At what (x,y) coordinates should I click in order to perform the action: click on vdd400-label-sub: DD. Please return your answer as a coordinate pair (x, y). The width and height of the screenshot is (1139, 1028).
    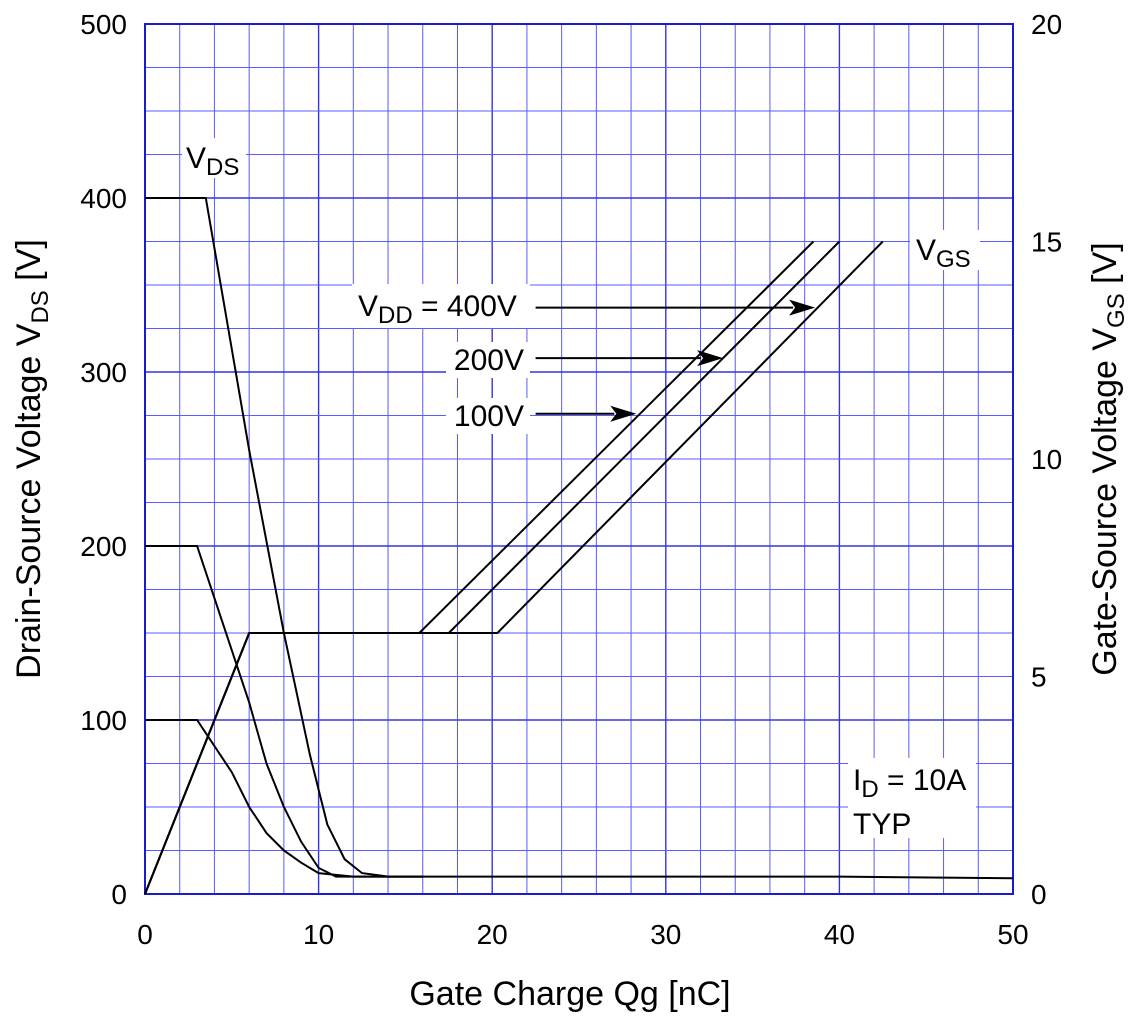
    Looking at the image, I should click on (395, 315).